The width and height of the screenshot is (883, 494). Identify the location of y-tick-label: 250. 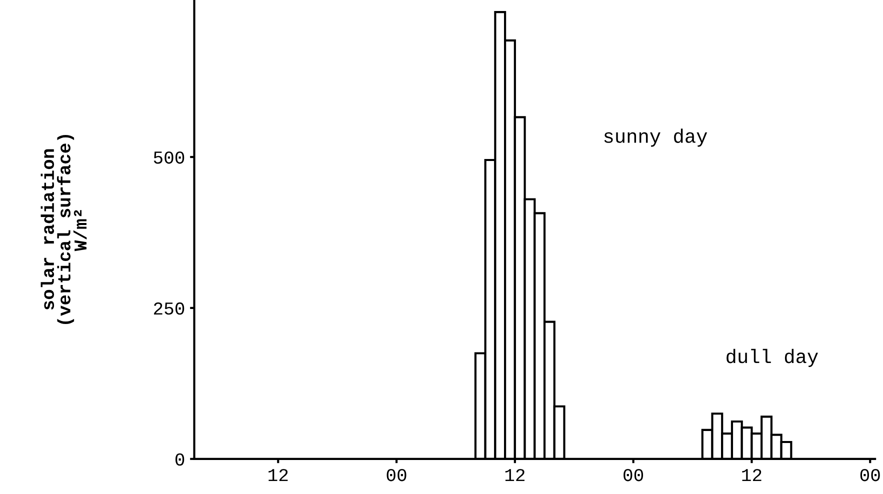
(169, 308).